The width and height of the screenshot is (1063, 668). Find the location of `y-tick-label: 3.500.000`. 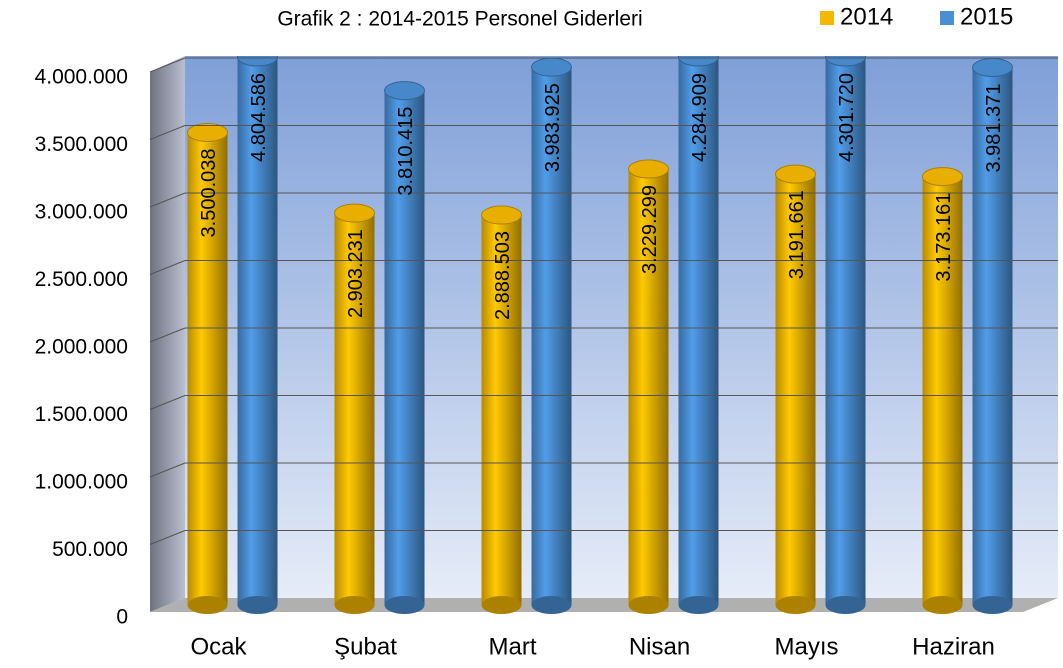

y-tick-label: 3.500.000 is located at coordinates (81, 144).